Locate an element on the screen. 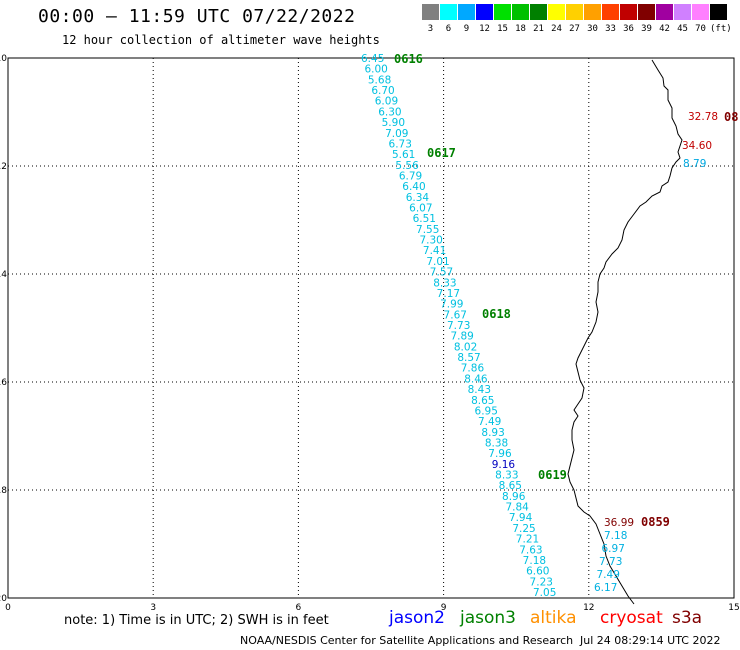  longitude-tick: 9 is located at coordinates (444, 608).